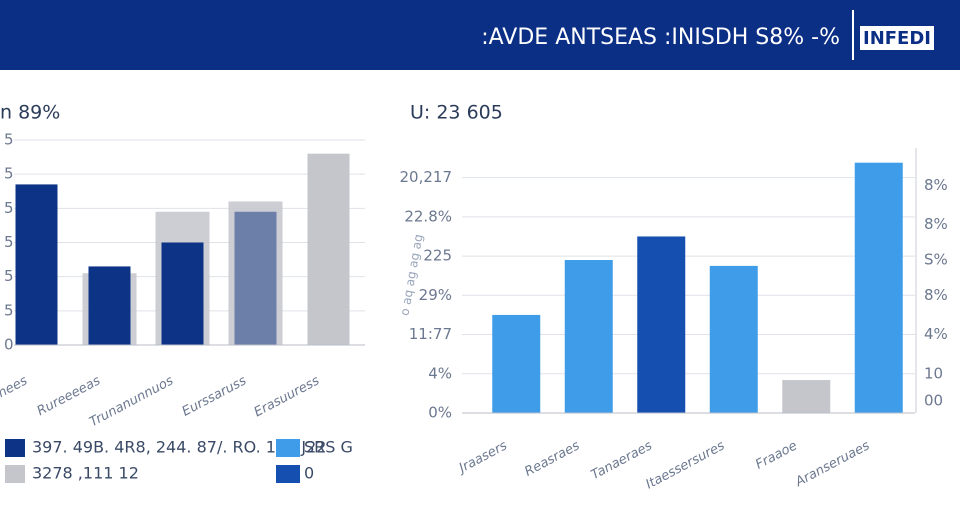 This screenshot has width=960, height=508. I want to click on header-title: :AVDE ANTSEAS :INISDH S8% -%, so click(660, 37).